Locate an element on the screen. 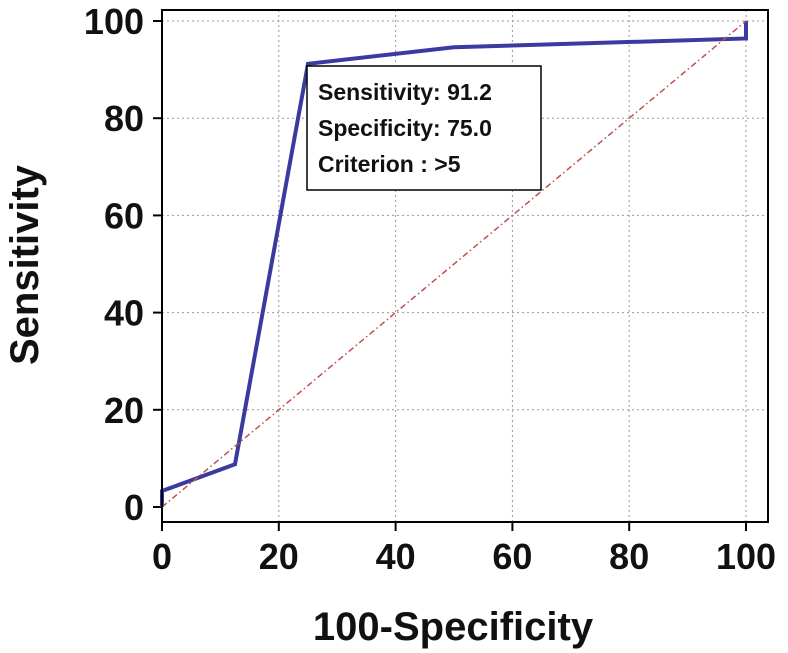  annotation-rect is located at coordinates (424, 128).